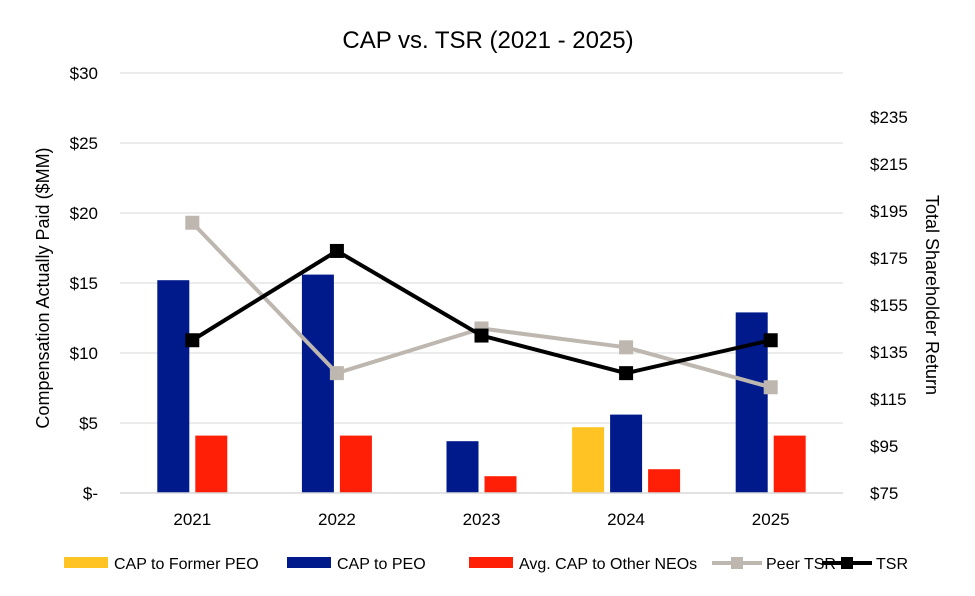  Describe the element at coordinates (889, 164) in the screenshot. I see `right-tick-label: $215` at that location.